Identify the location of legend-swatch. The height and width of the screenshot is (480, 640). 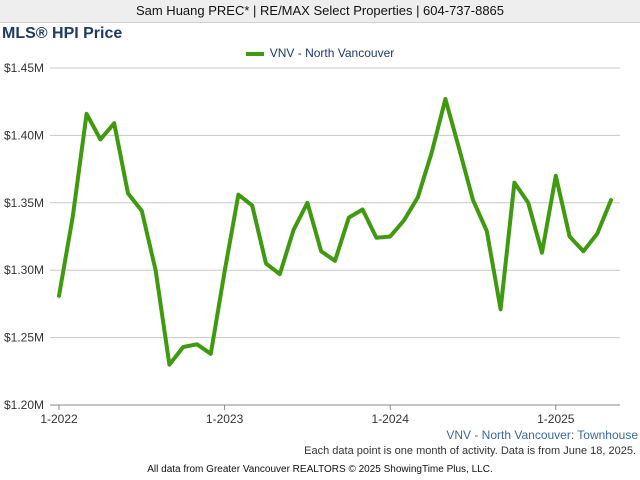
(254, 53).